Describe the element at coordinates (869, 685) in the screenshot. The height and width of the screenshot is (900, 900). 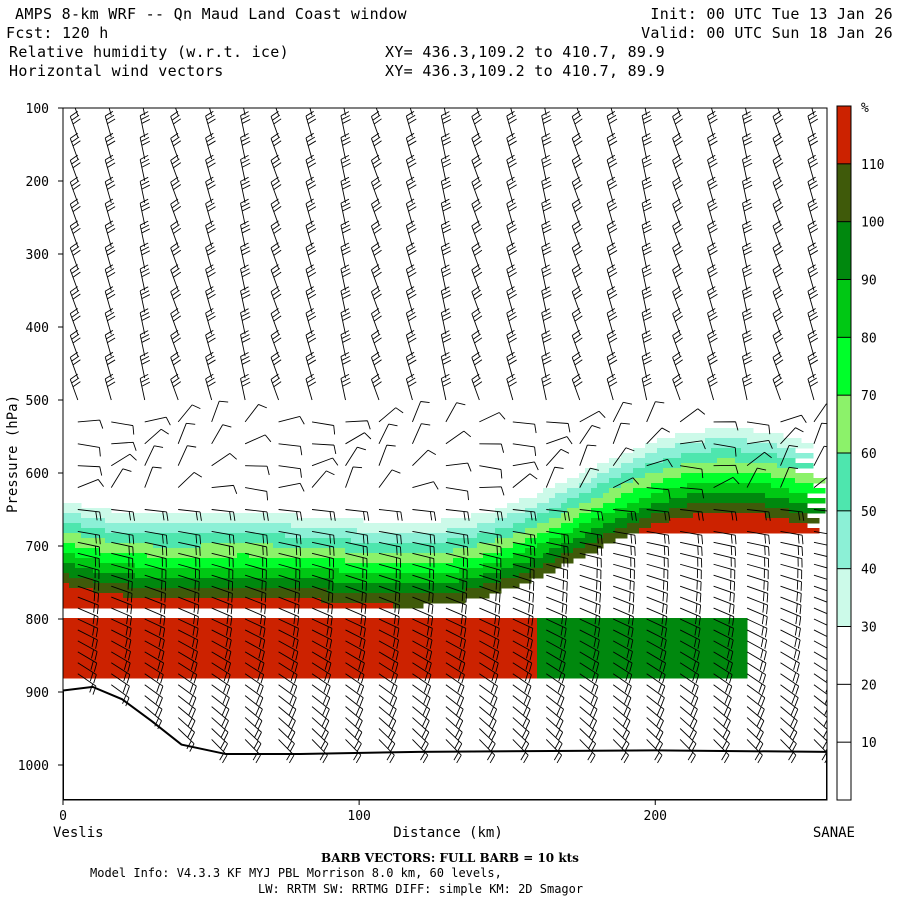
I see `colorbar-label: 20` at that location.